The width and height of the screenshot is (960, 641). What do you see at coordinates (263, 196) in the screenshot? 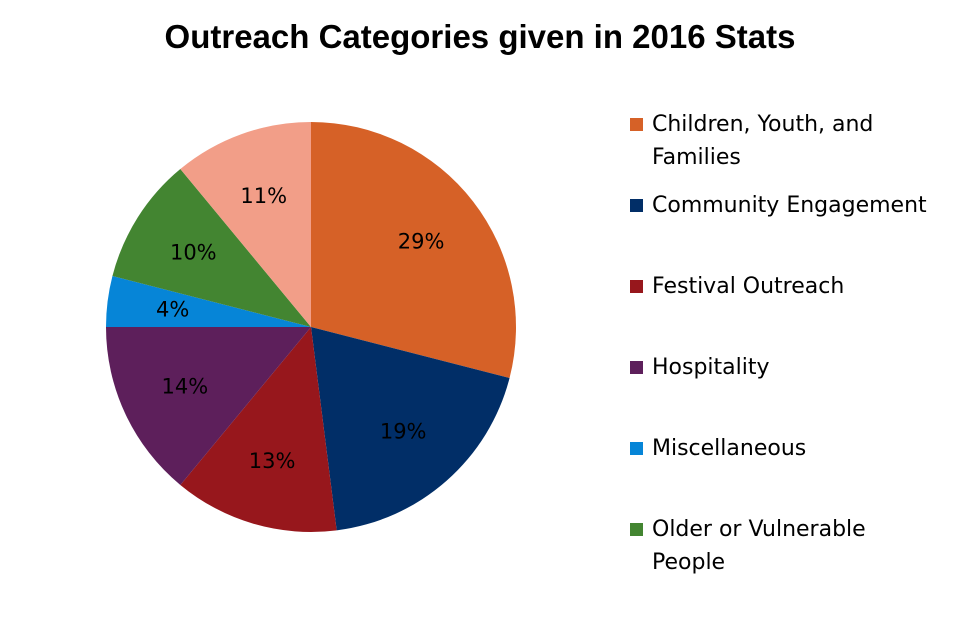
I see `slice-label-6: 11%` at bounding box center [263, 196].